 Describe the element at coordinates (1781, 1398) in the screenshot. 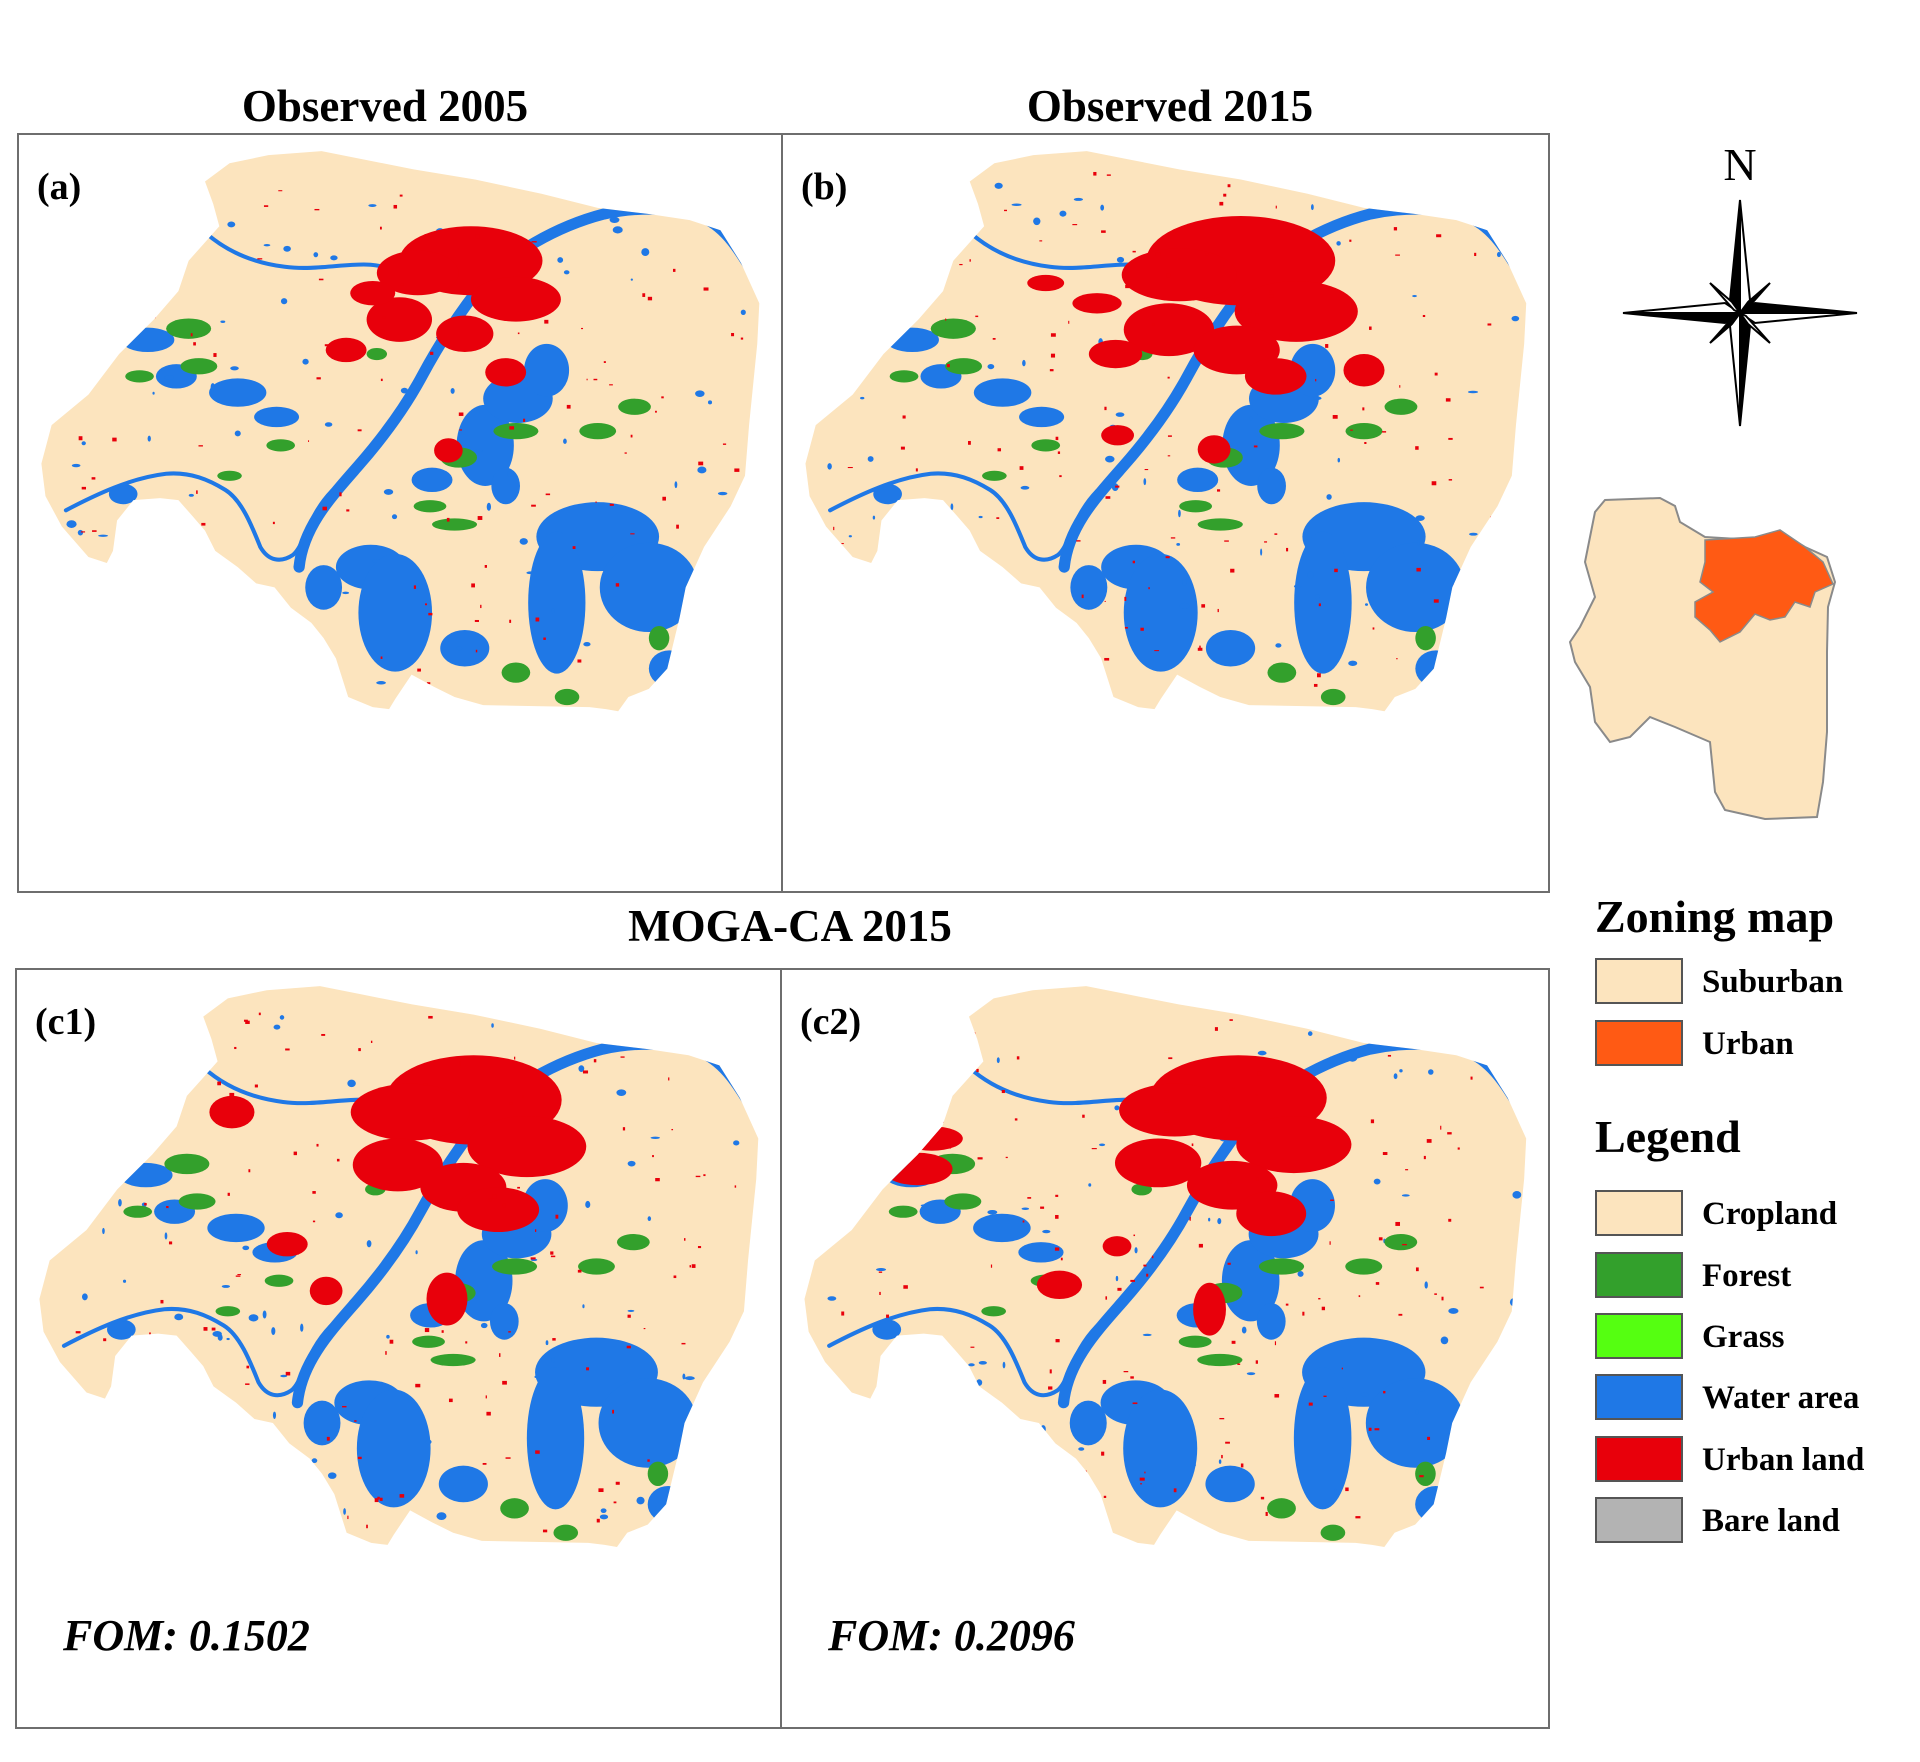

I see `legend-label-water-area: Water area` at that location.